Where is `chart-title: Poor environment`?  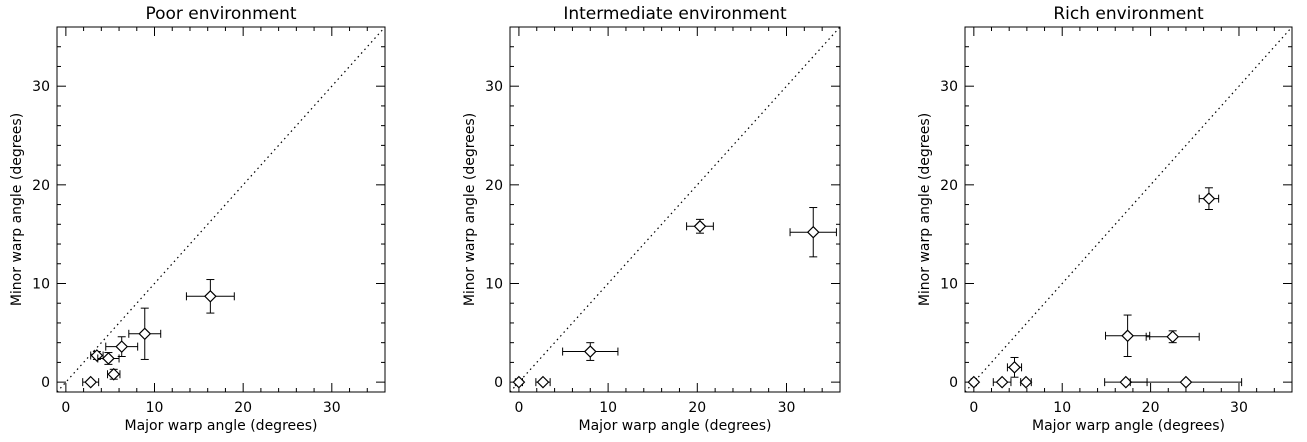 chart-title: Poor environment is located at coordinates (220, 14).